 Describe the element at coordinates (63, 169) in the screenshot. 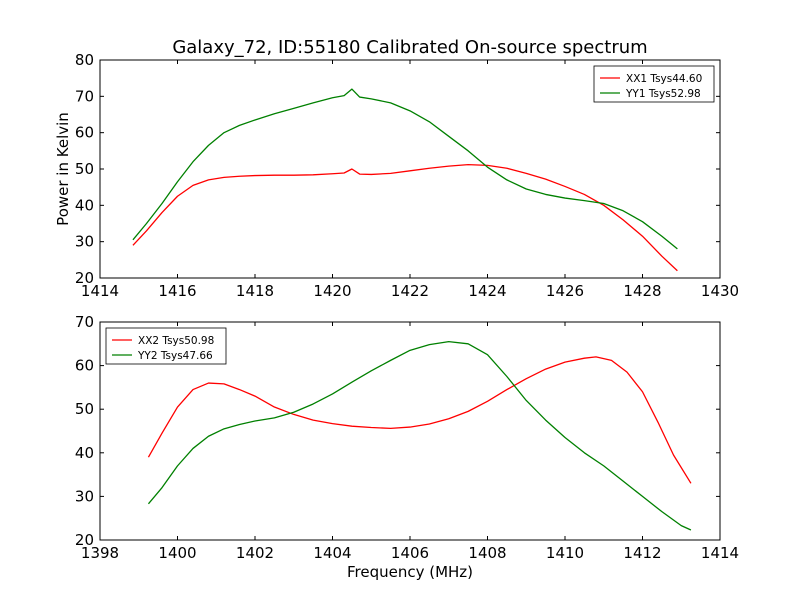

I see `y-axis-label: Power in Kelvin` at that location.